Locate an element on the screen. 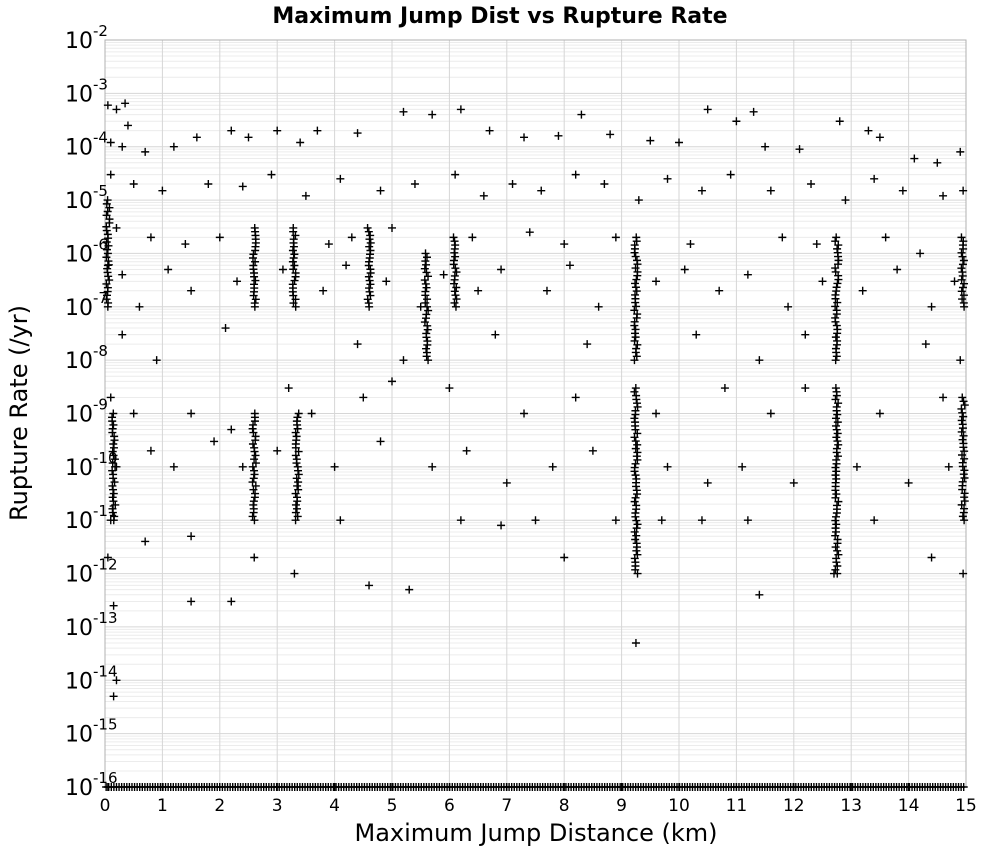 Image resolution: width=1000 pixels, height=850 pixels. x-tick-label: 12 is located at coordinates (794, 806).